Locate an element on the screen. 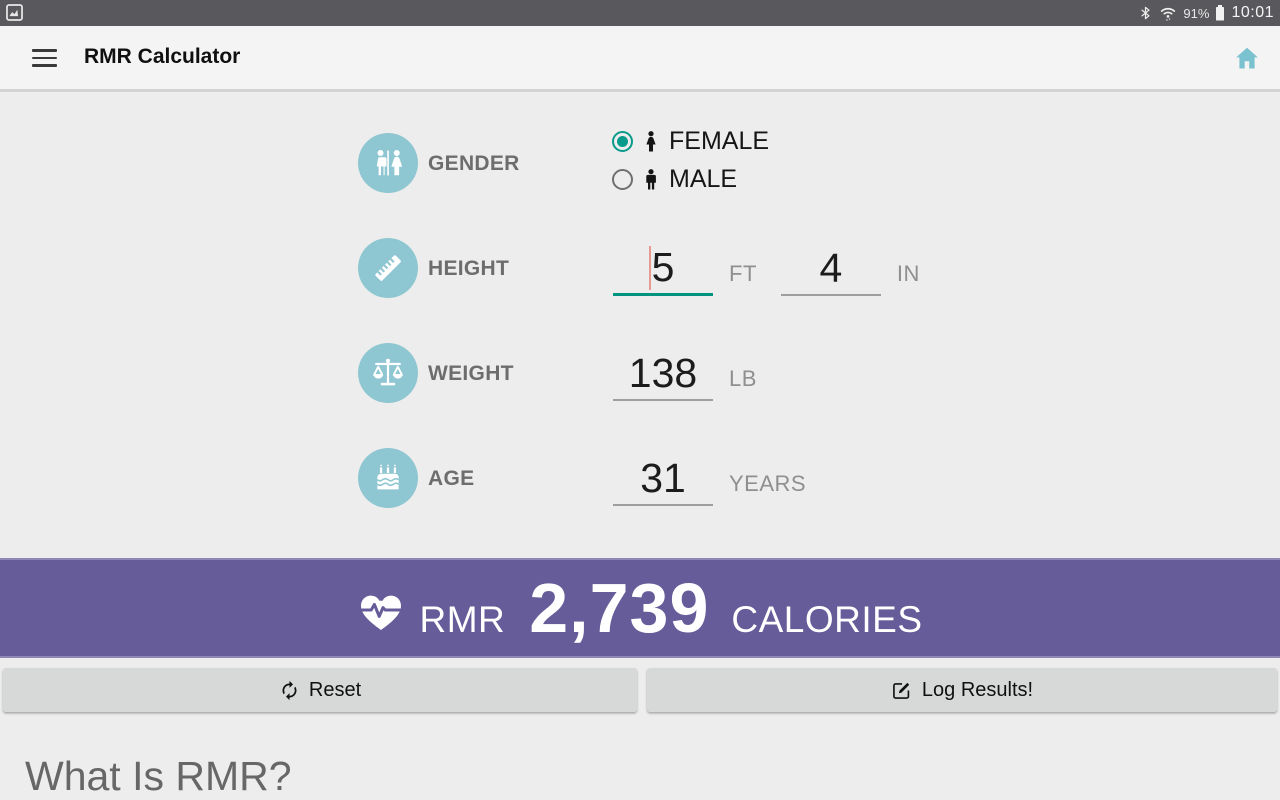 This screenshot has width=1280, height=800. height-inches-input is located at coordinates (830, 269).